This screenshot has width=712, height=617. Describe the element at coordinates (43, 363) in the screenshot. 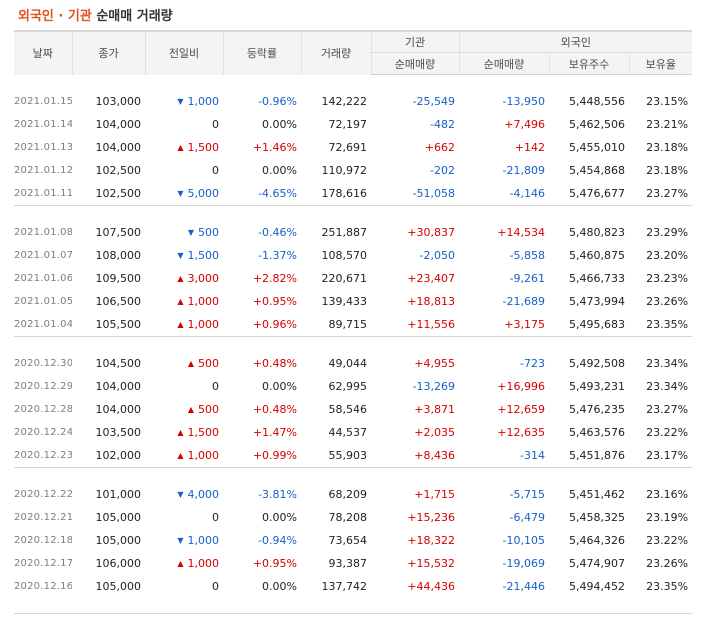

I see `cell-date: 2020.12.30` at that location.